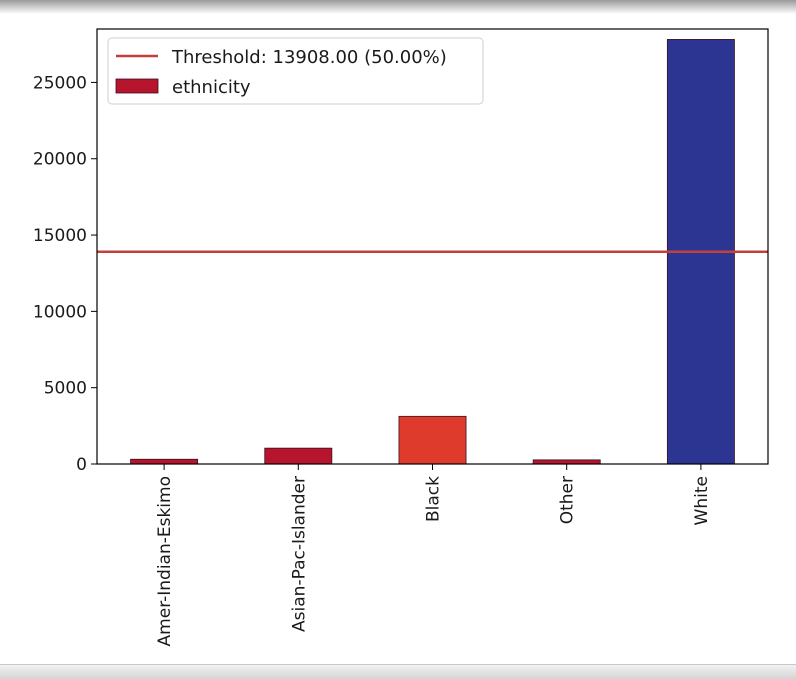 The height and width of the screenshot is (679, 796). I want to click on bar-asian-pac-islander, so click(298, 456).